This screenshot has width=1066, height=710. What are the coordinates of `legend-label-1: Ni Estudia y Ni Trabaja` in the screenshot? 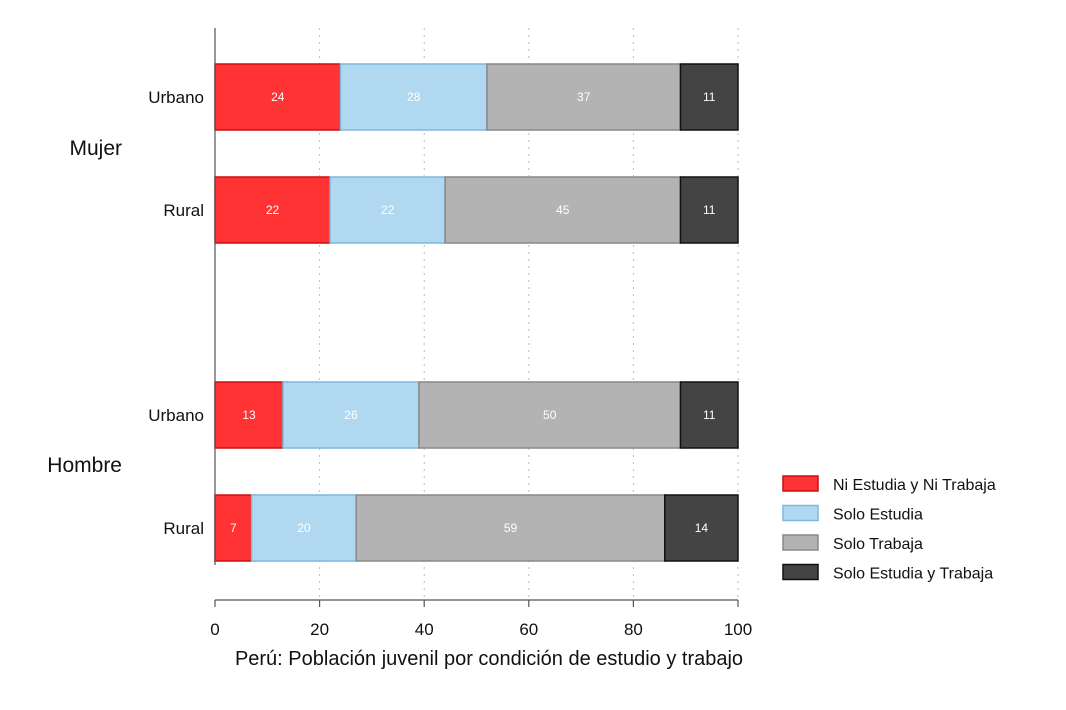 It's located at (914, 485).